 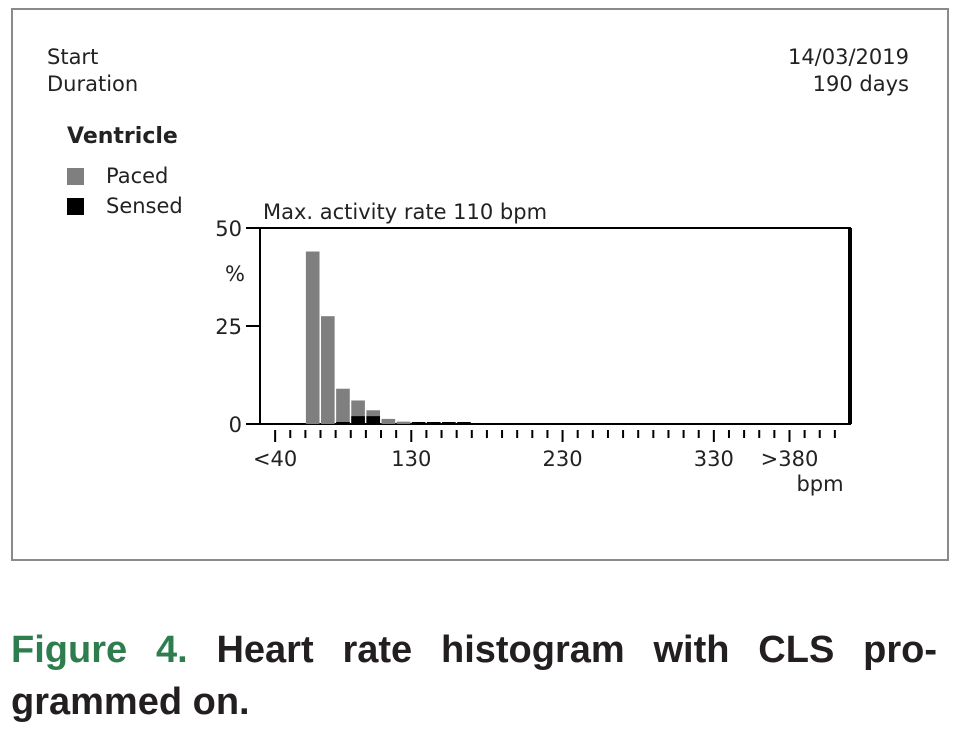 I want to click on duration-value: 190 days, so click(x=860, y=84).